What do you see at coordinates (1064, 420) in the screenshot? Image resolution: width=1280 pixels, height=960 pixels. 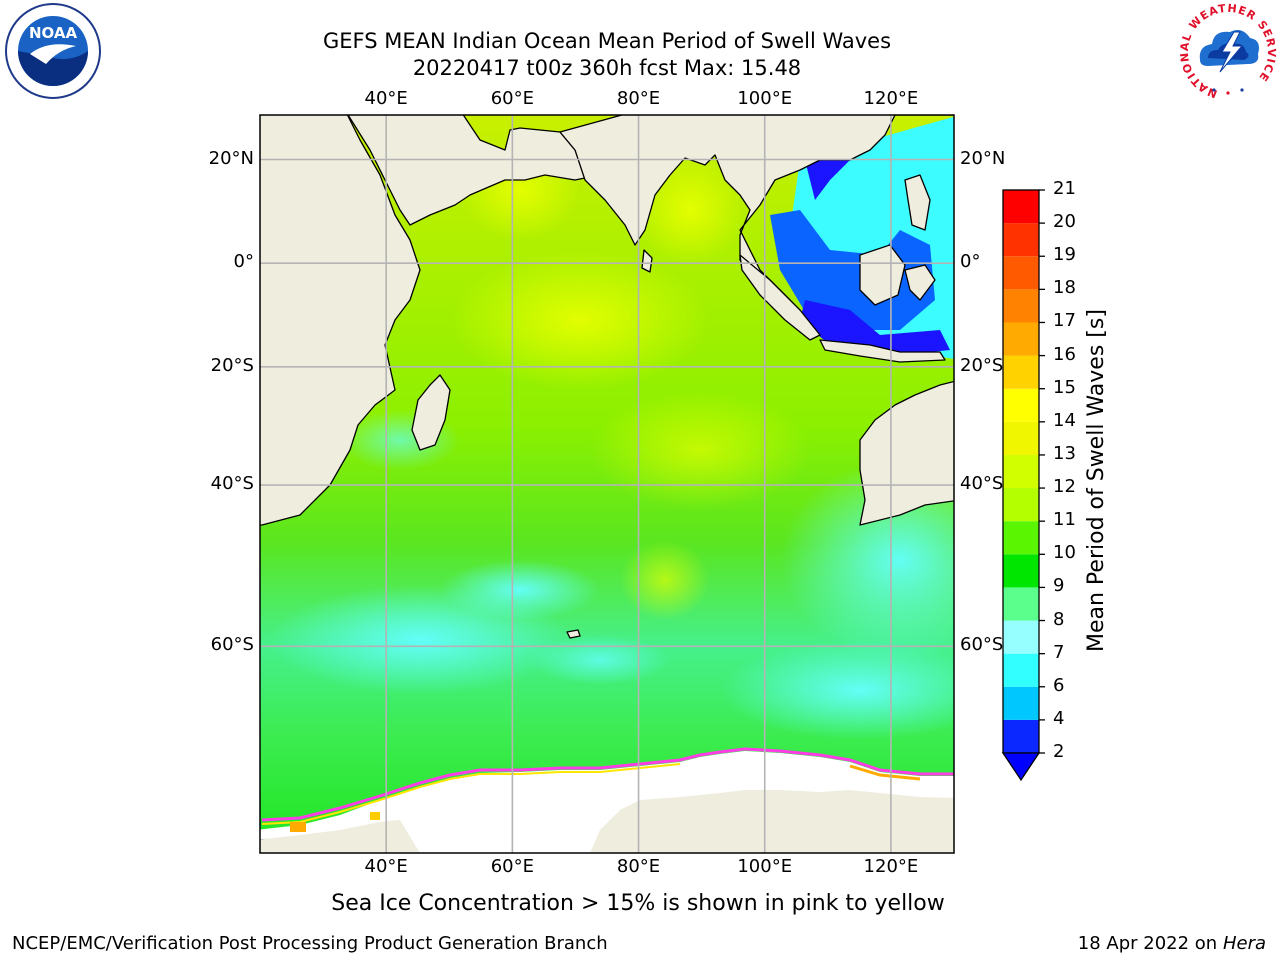 I see `colorbar-tick-label: 14` at bounding box center [1064, 420].